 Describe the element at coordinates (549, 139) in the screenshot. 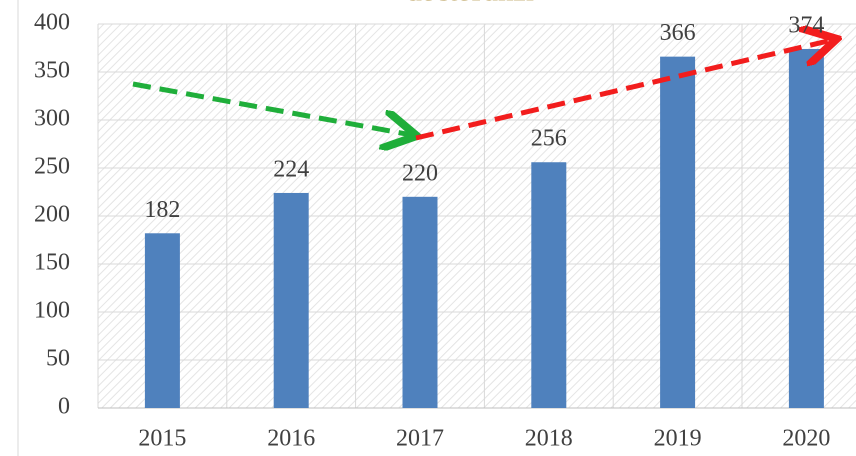

I see `data-label: 256` at that location.